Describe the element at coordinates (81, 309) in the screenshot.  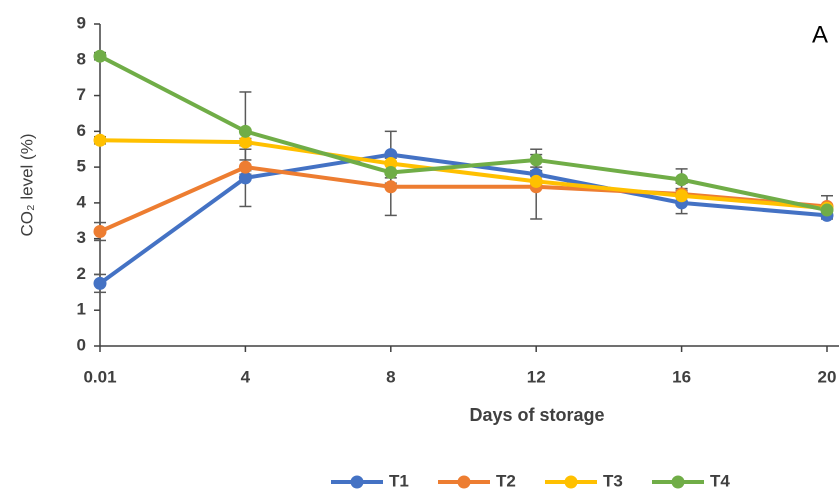
I see `y-tick-label: 1` at that location.